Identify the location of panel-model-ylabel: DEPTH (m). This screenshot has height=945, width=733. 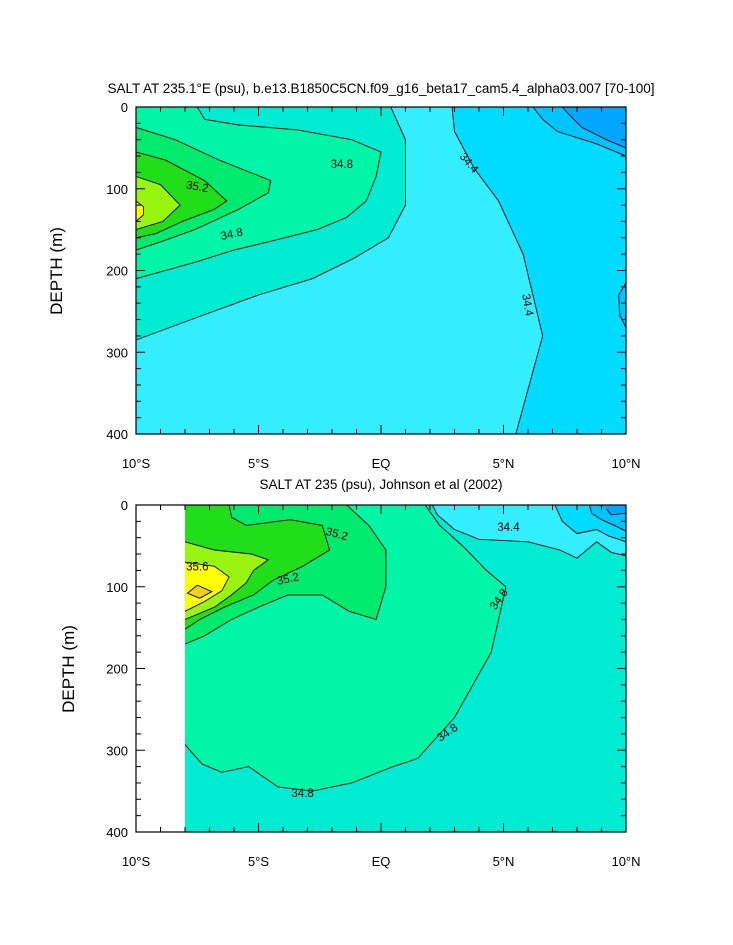
(56, 271).